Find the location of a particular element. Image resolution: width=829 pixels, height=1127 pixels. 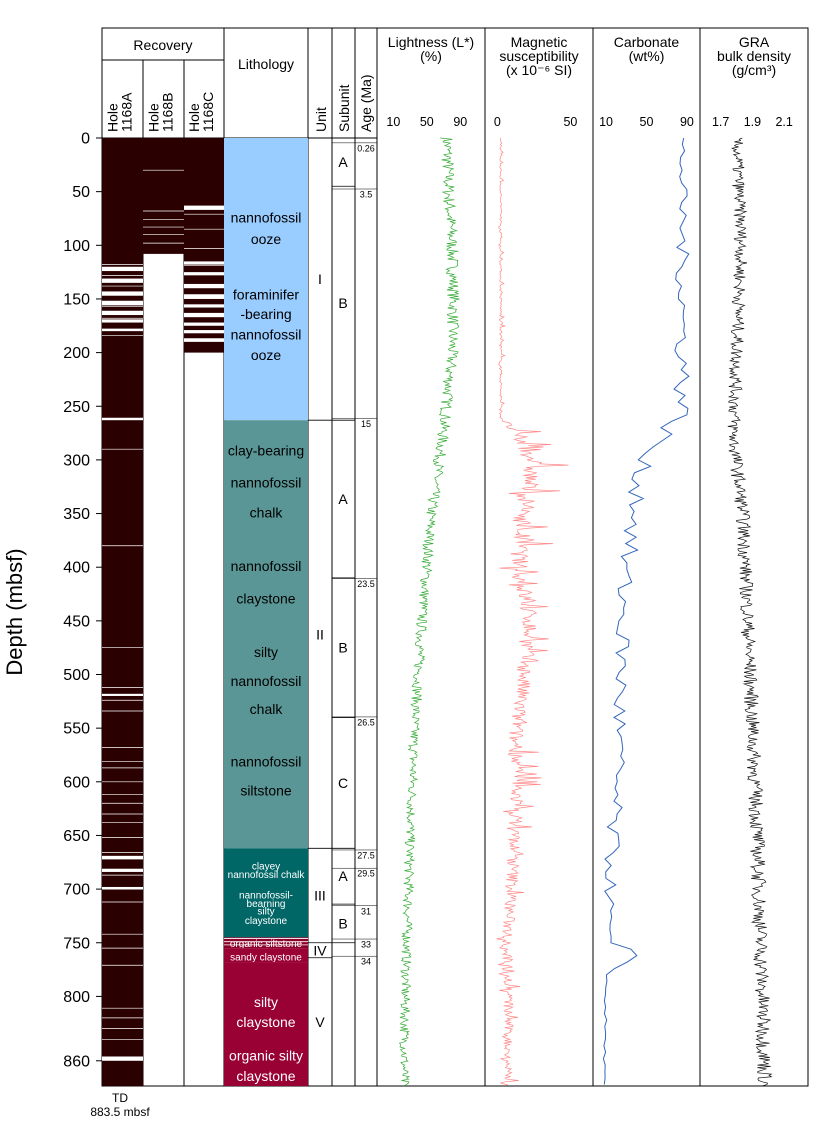

depth-tick-label: 250 is located at coordinates (76, 407).